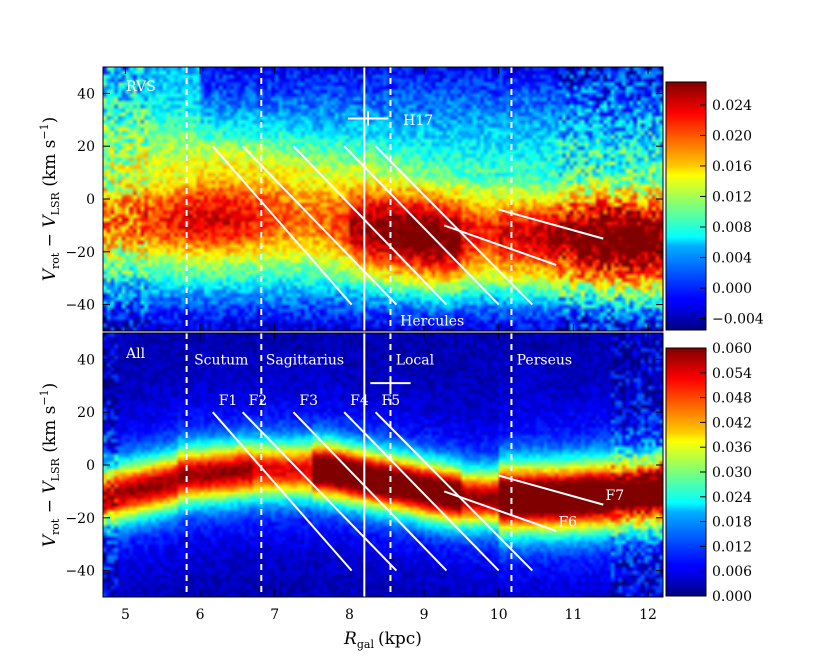  I want to click on colorbar-all-gradient, so click(686, 472).